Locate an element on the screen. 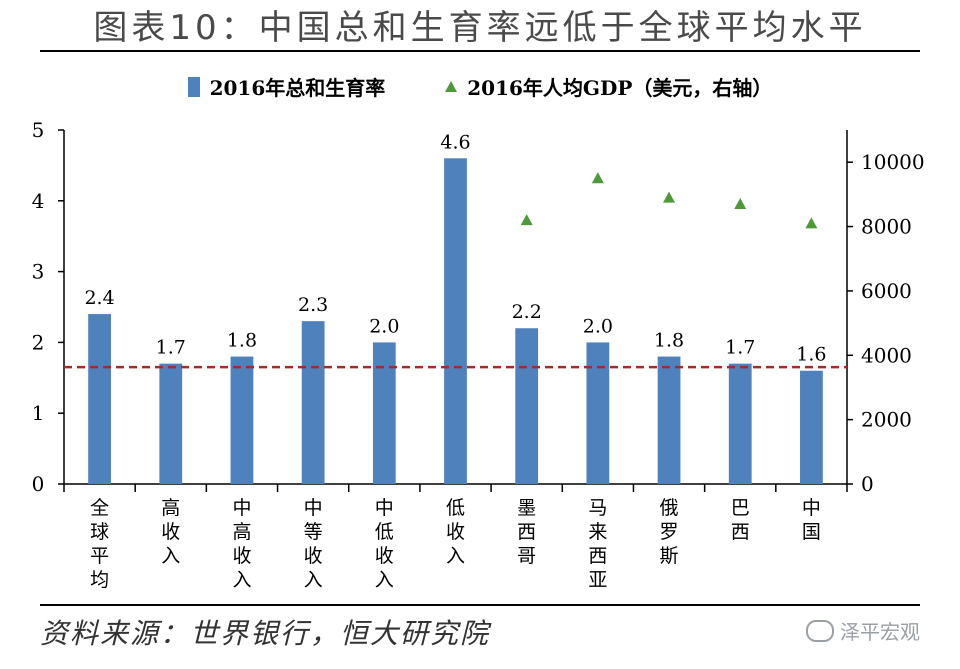 The width and height of the screenshot is (960, 669). legend-marker-label: 2016年人均GDP（美元，右轴） is located at coordinates (620, 88).